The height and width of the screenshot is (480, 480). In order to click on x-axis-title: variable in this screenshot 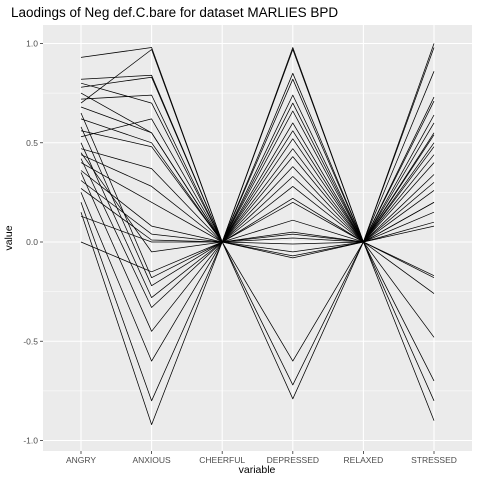, I will do `click(257, 470)`.